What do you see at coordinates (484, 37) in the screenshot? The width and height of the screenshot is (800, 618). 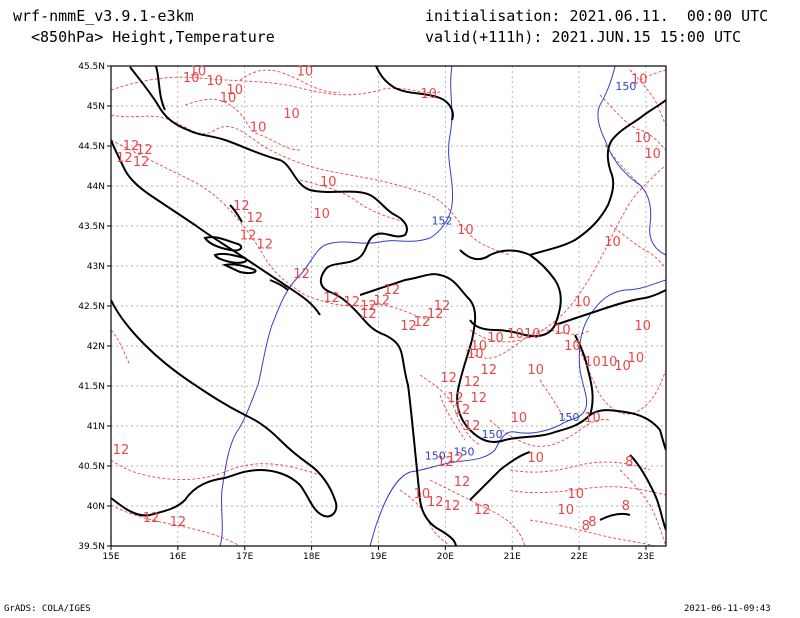 I see `valid-label: valid(+111h):` at bounding box center [484, 37].